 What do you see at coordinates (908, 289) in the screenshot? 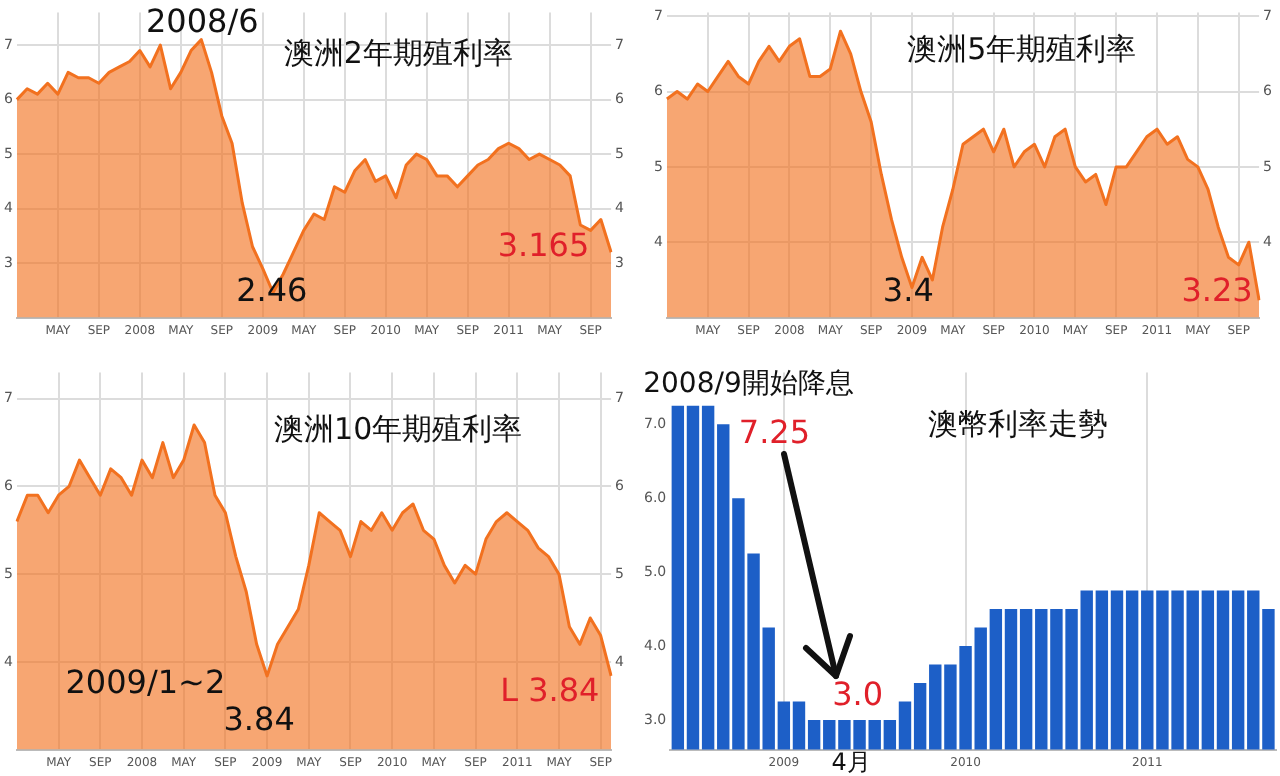
I see `annotation: 3.4` at bounding box center [908, 289].